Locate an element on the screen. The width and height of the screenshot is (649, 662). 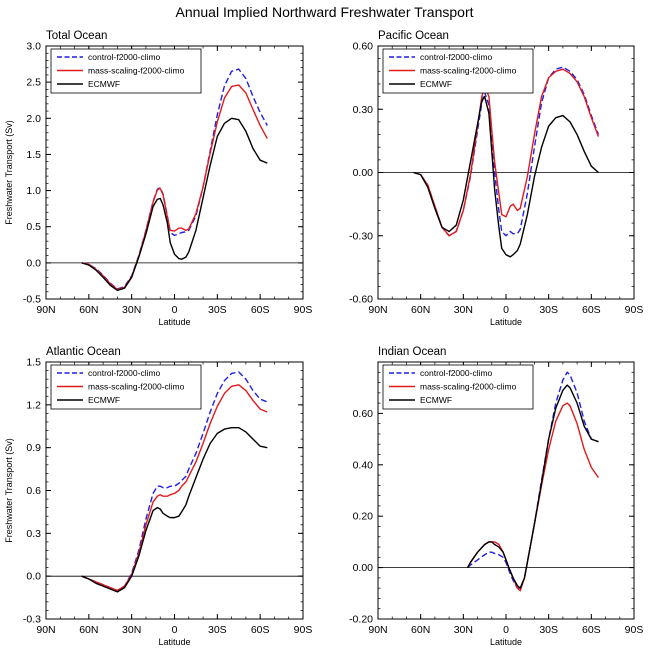
y-tick-label: 0.6 is located at coordinates (33, 491).